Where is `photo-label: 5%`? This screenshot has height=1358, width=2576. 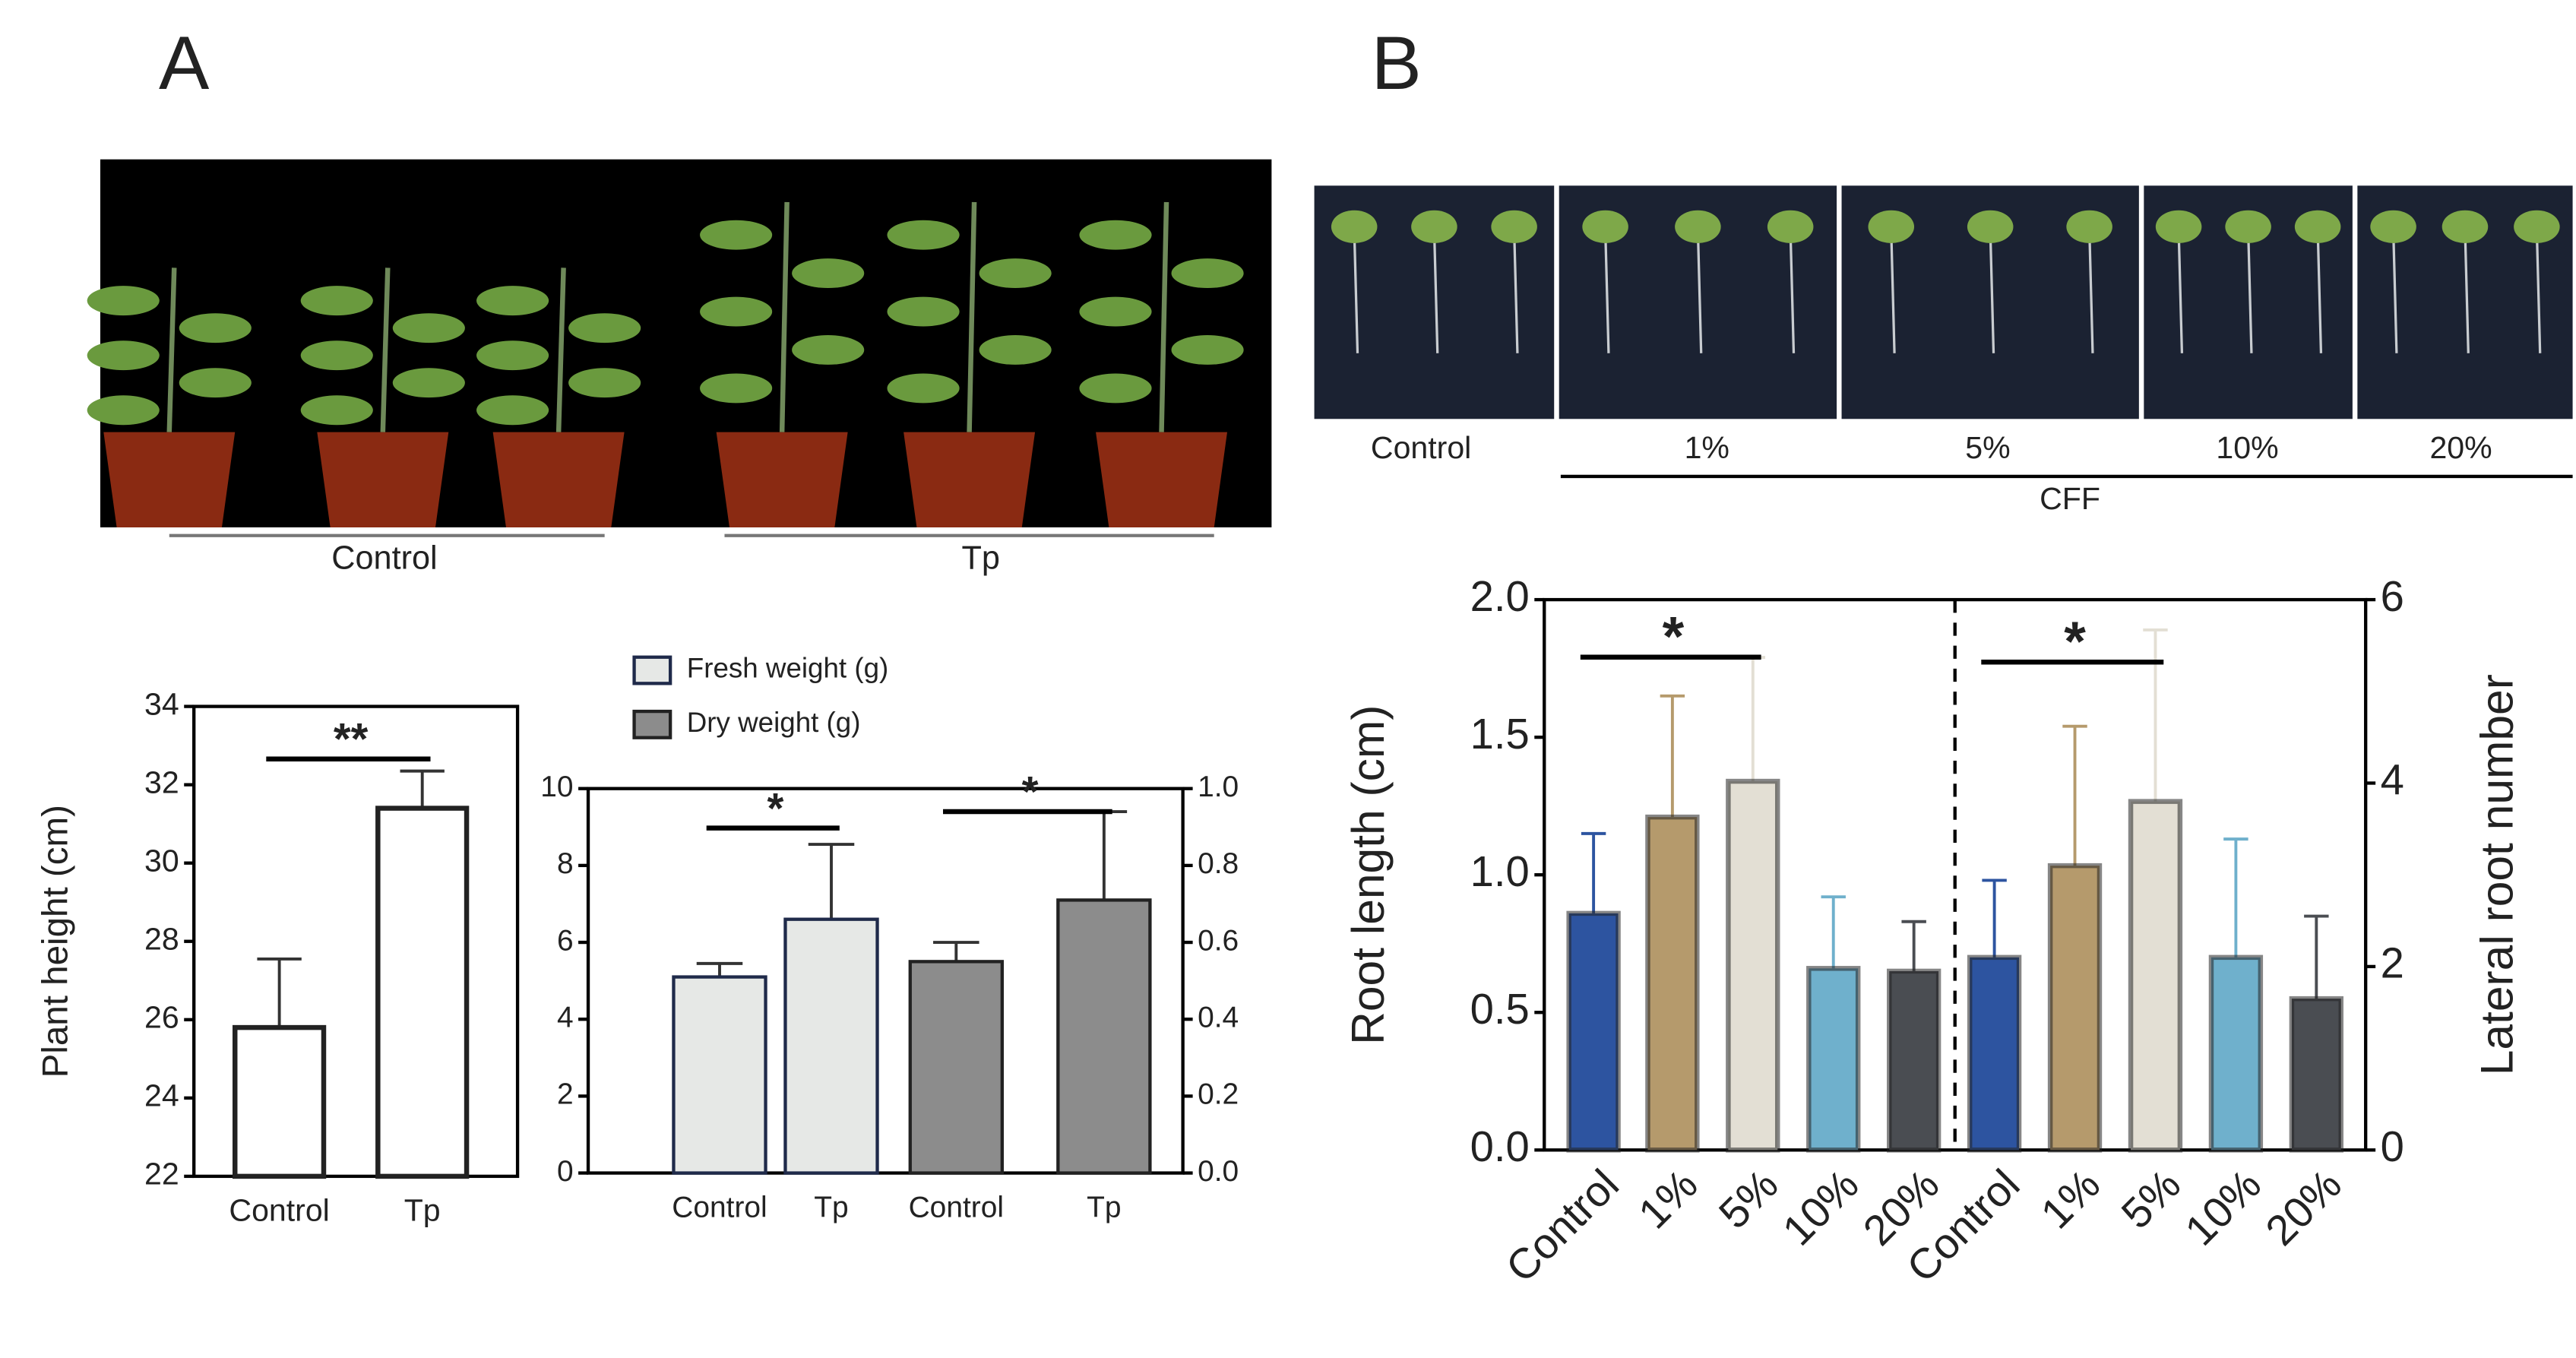
photo-label: 5% is located at coordinates (1987, 447).